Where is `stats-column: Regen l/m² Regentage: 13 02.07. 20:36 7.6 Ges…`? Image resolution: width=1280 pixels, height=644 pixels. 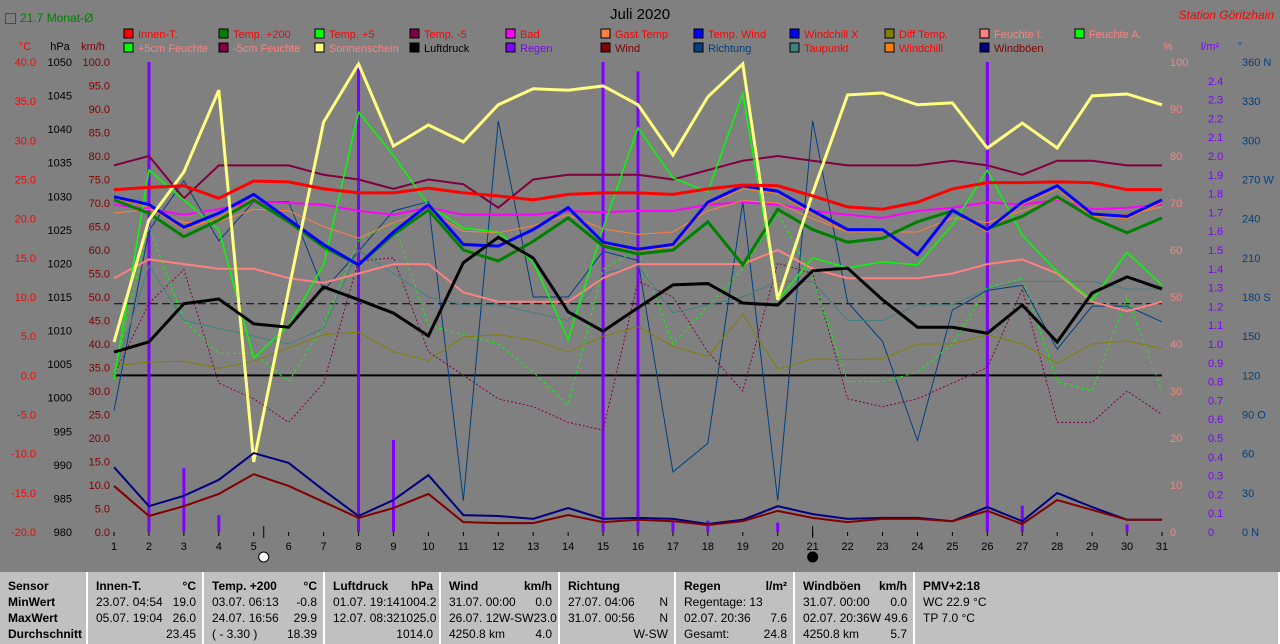
stats-column: Regen l/m² Regentage: 13 02.07. 20:36 7.6 Ges… is located at coordinates (735, 608).